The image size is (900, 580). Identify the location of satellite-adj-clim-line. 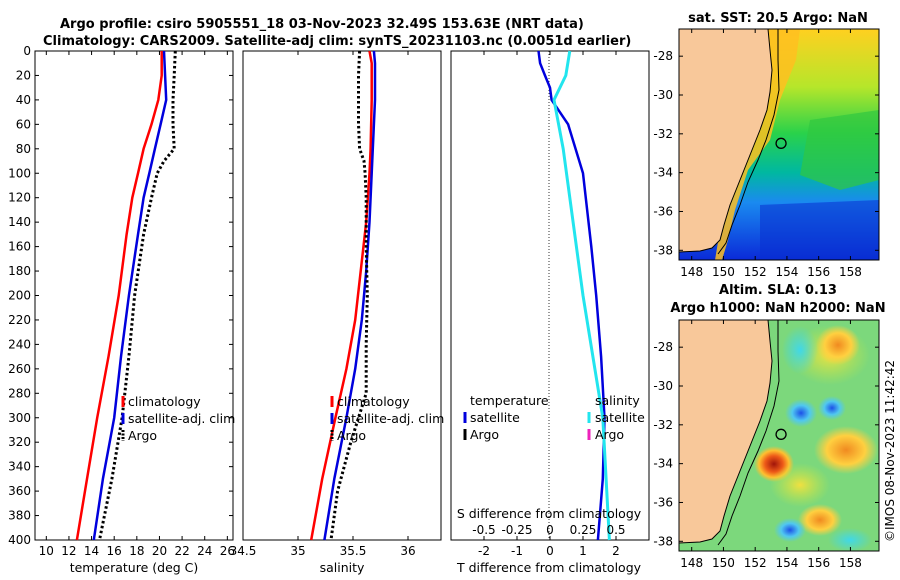
(130, 295).